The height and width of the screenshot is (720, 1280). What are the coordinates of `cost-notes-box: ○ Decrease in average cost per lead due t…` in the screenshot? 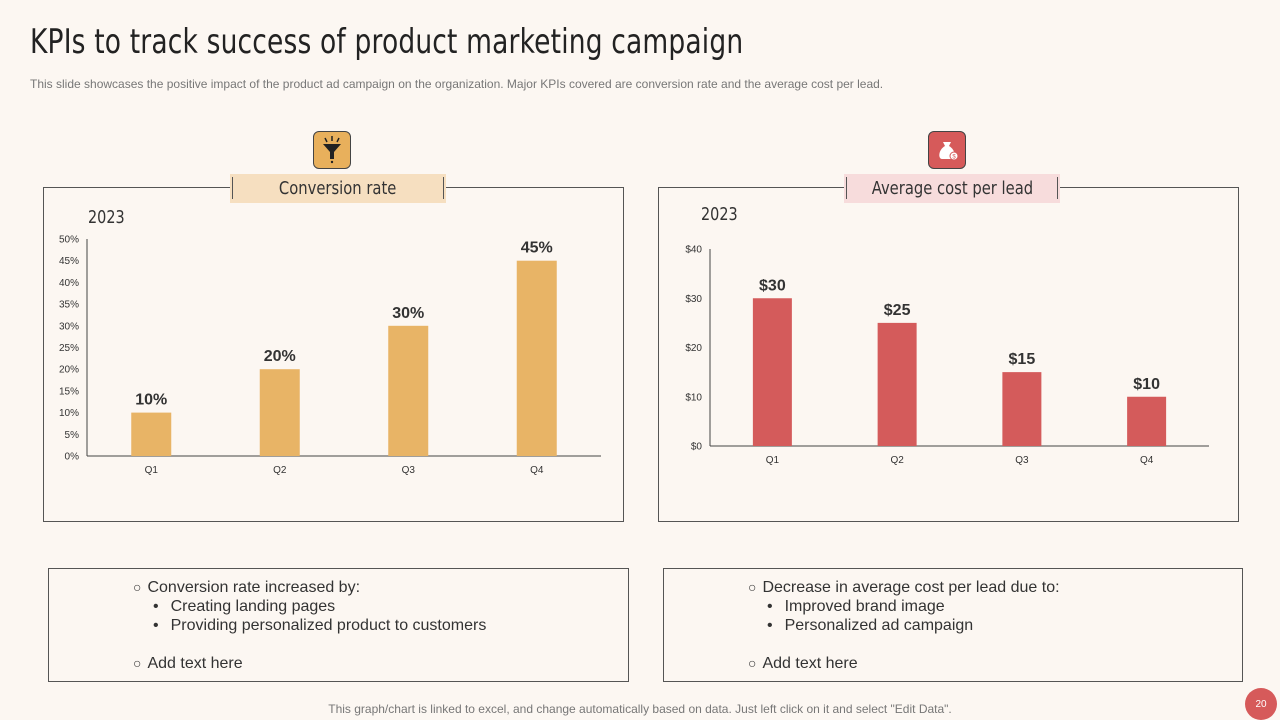 It's located at (953, 625).